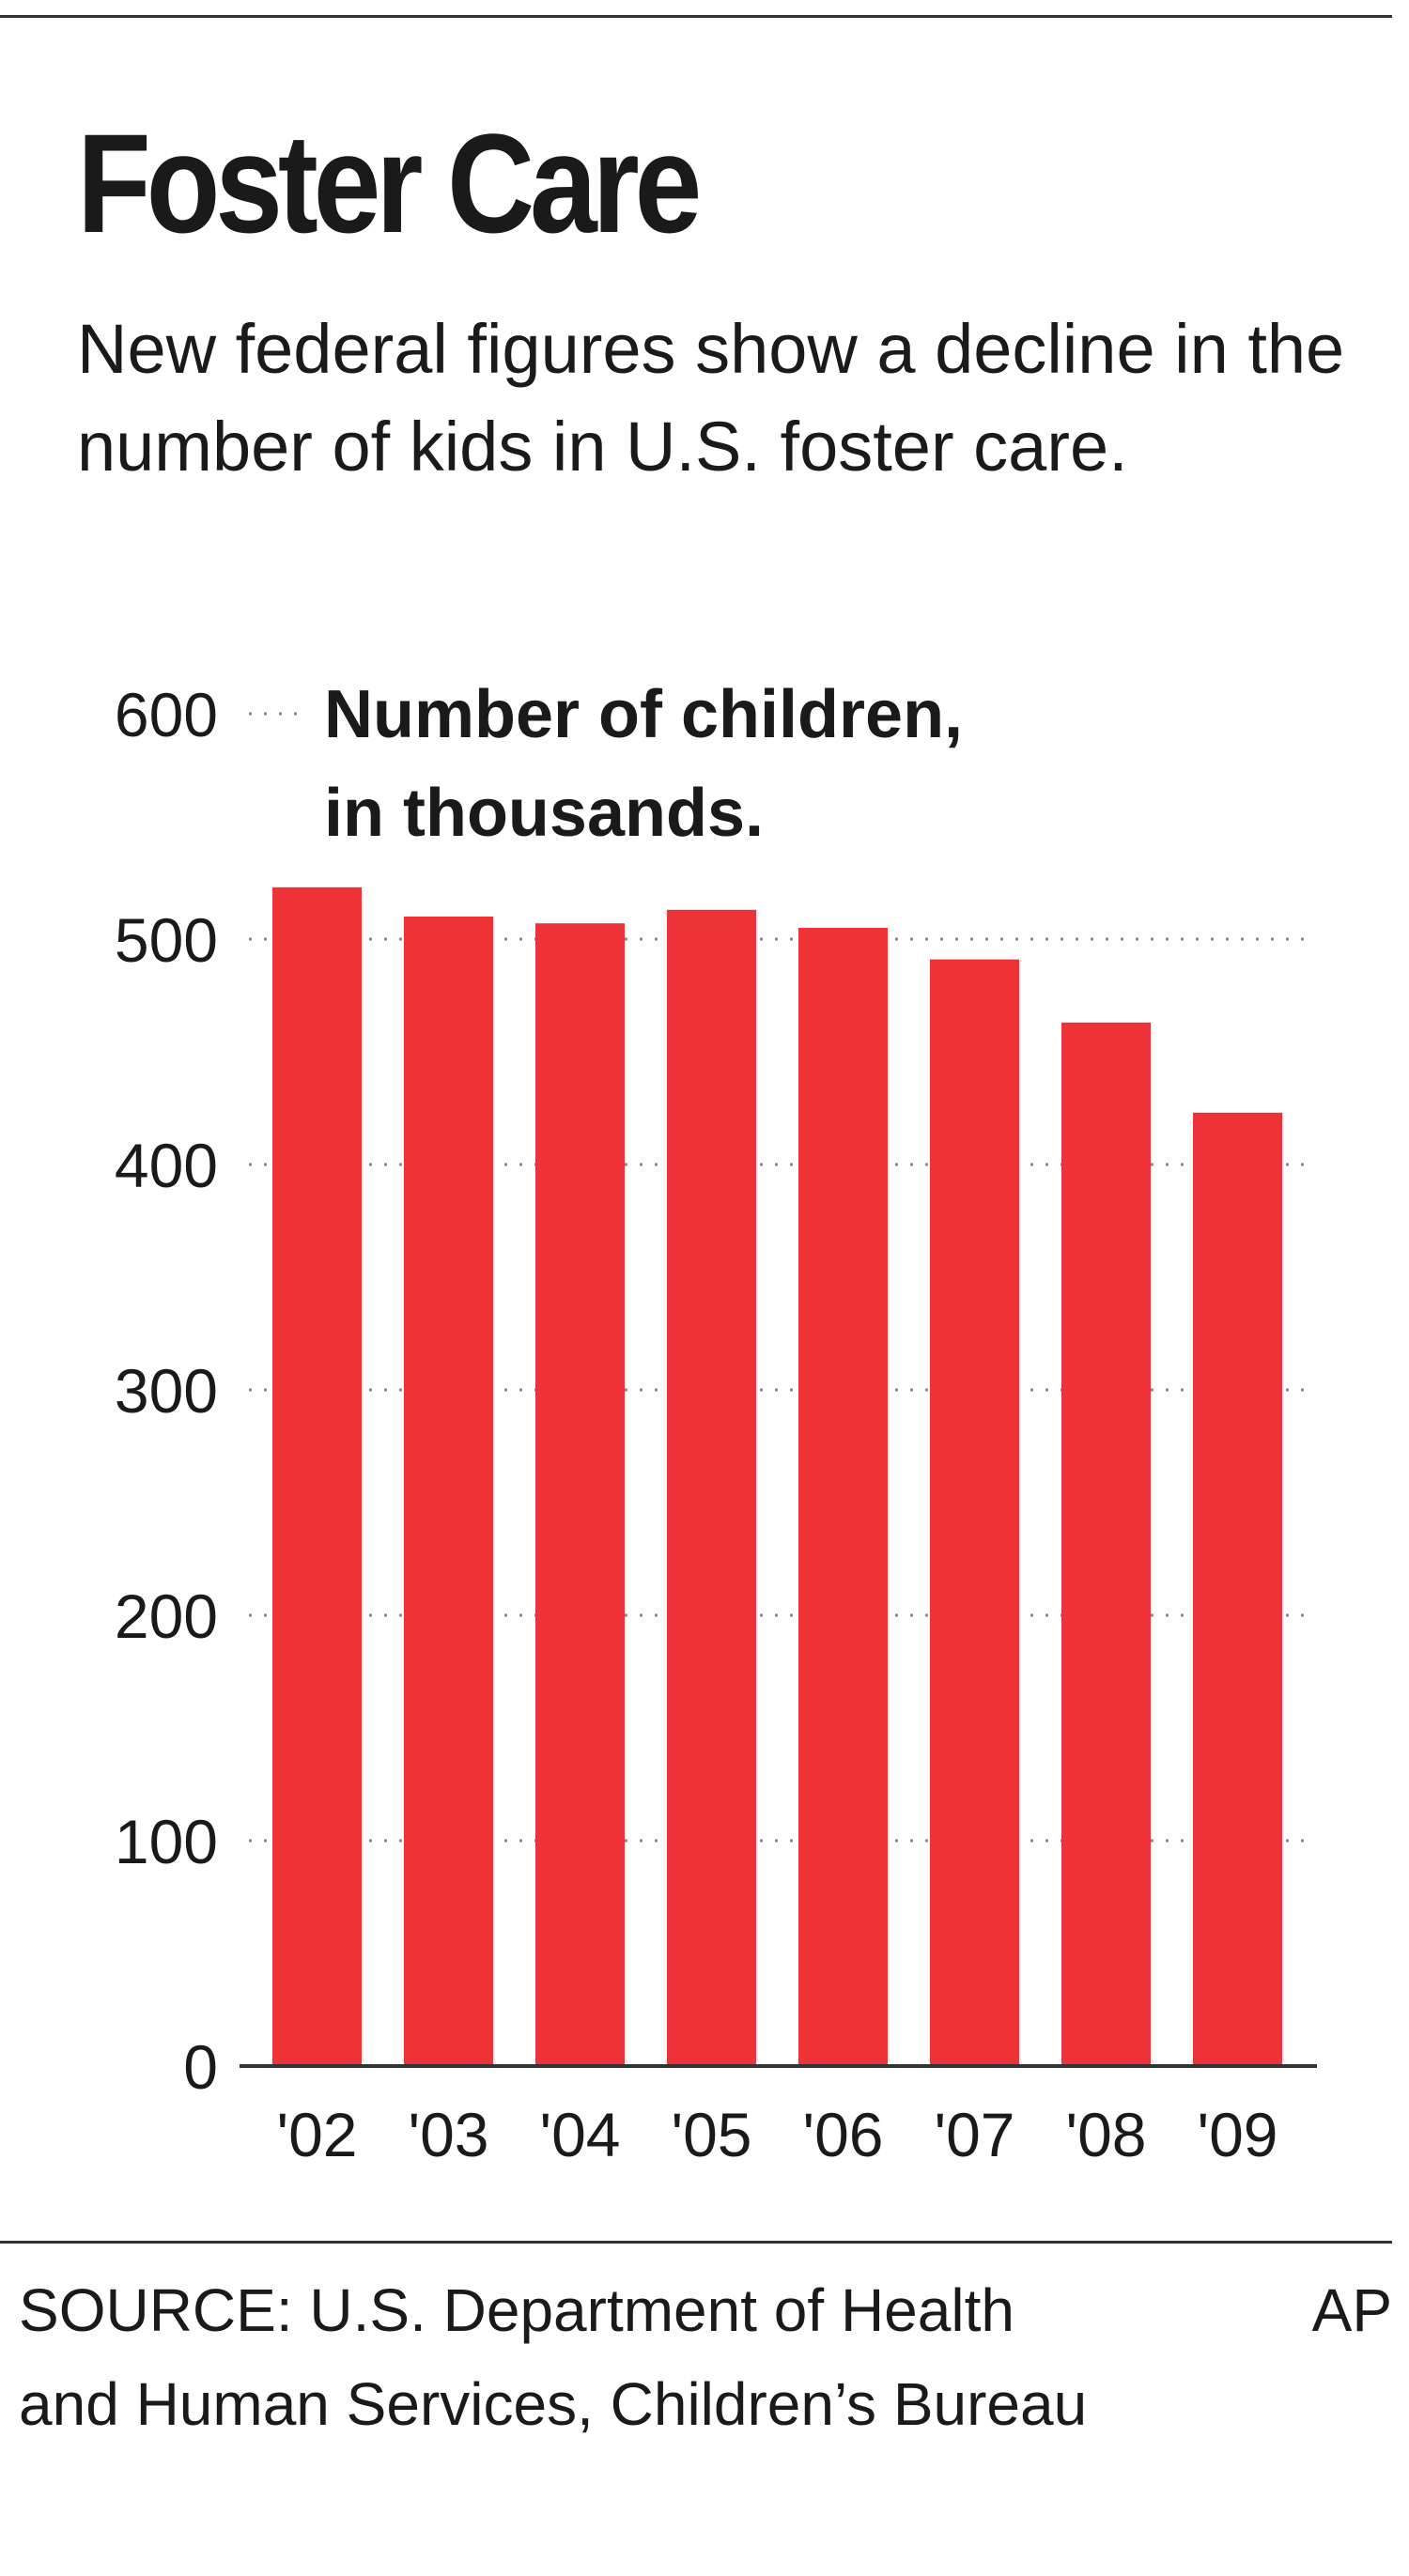 This screenshot has height=2576, width=1409. Describe the element at coordinates (316, 2134) in the screenshot. I see `x-tick-label: '02` at that location.